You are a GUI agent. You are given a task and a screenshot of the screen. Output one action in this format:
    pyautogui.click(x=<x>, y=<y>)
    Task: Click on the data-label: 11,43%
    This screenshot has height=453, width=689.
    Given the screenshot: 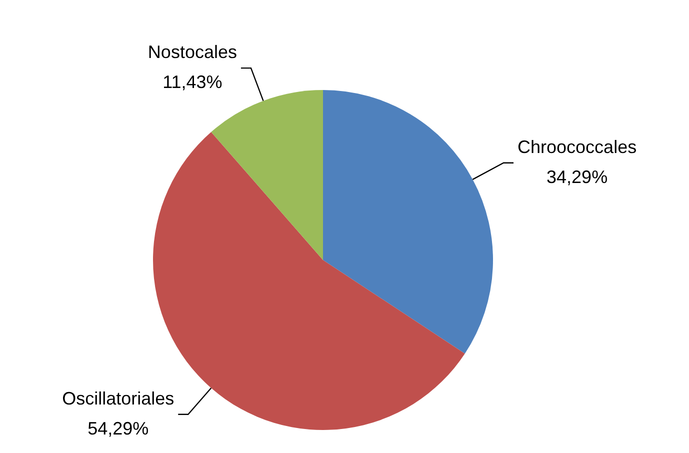 What is the action you would take?
    pyautogui.click(x=192, y=82)
    